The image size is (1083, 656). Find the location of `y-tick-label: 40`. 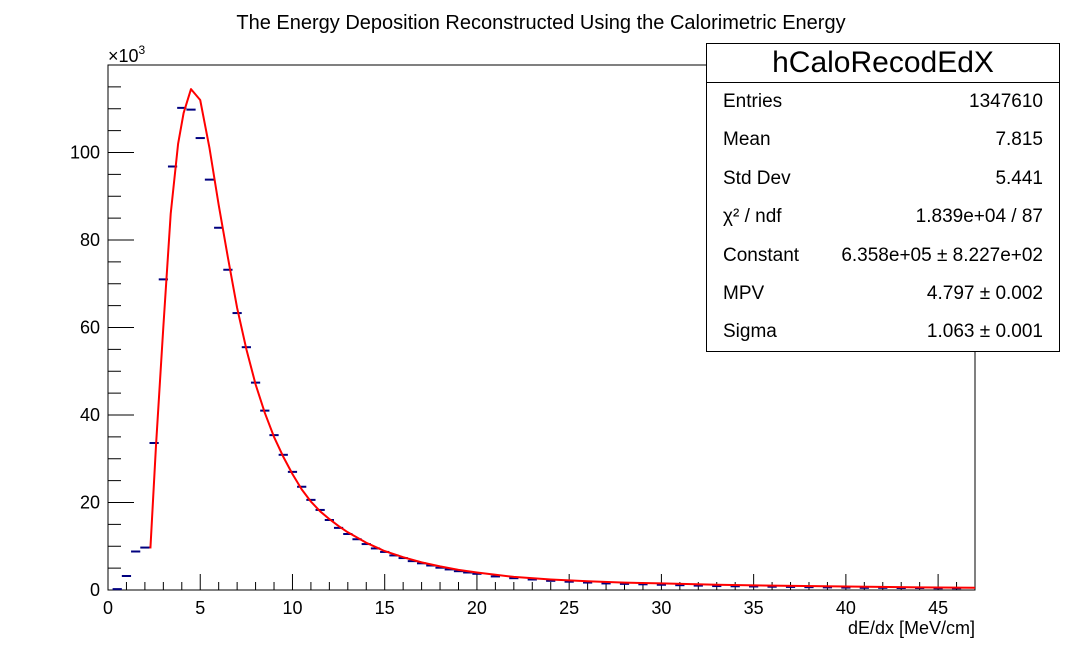

y-tick-label: 40 is located at coordinates (90, 415).